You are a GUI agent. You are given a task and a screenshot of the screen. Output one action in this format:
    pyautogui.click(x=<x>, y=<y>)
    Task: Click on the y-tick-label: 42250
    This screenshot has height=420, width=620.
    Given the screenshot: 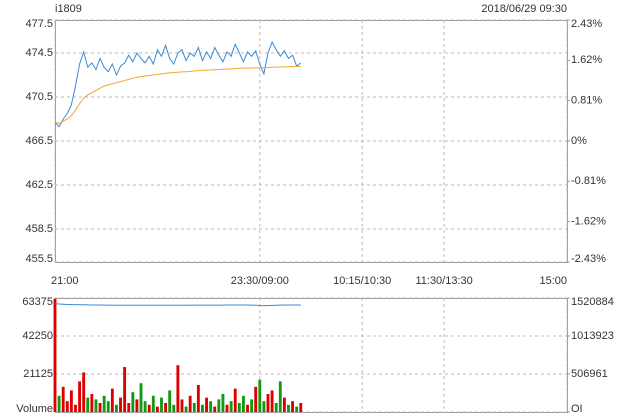 What is the action you would take?
    pyautogui.click(x=37, y=336)
    